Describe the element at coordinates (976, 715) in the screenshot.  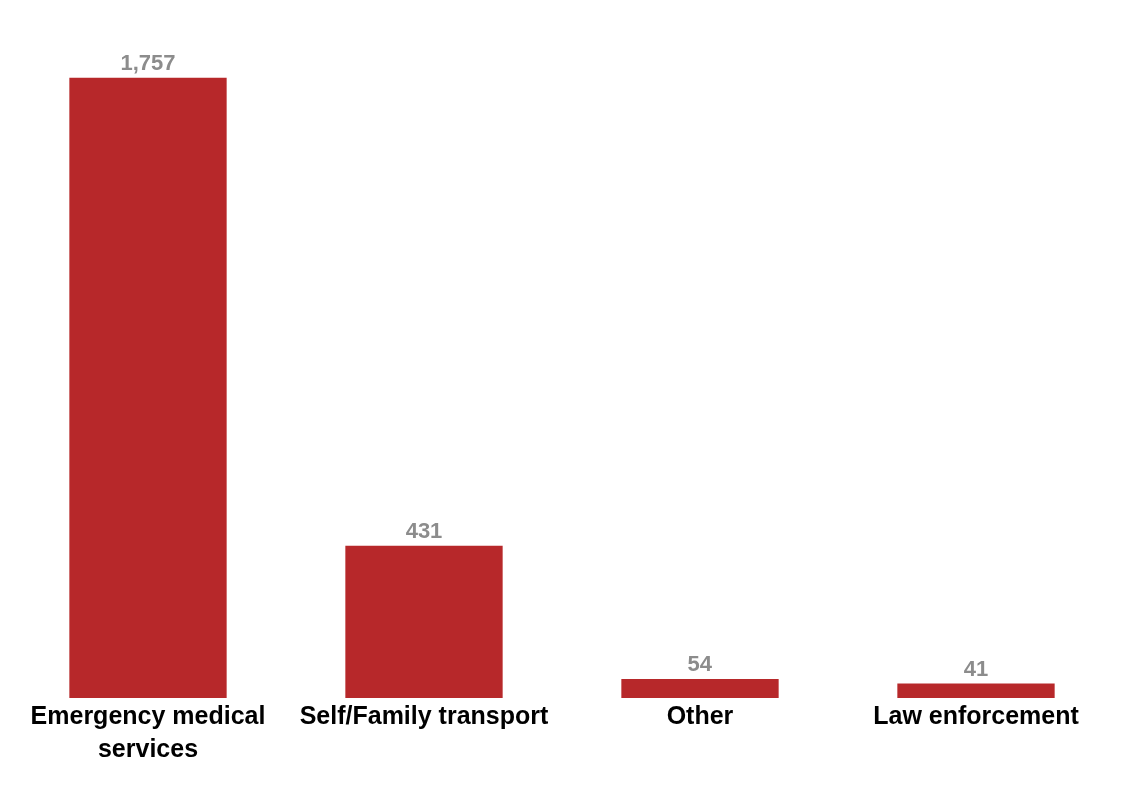
I see `x-tick-label: Law enforcement` at that location.